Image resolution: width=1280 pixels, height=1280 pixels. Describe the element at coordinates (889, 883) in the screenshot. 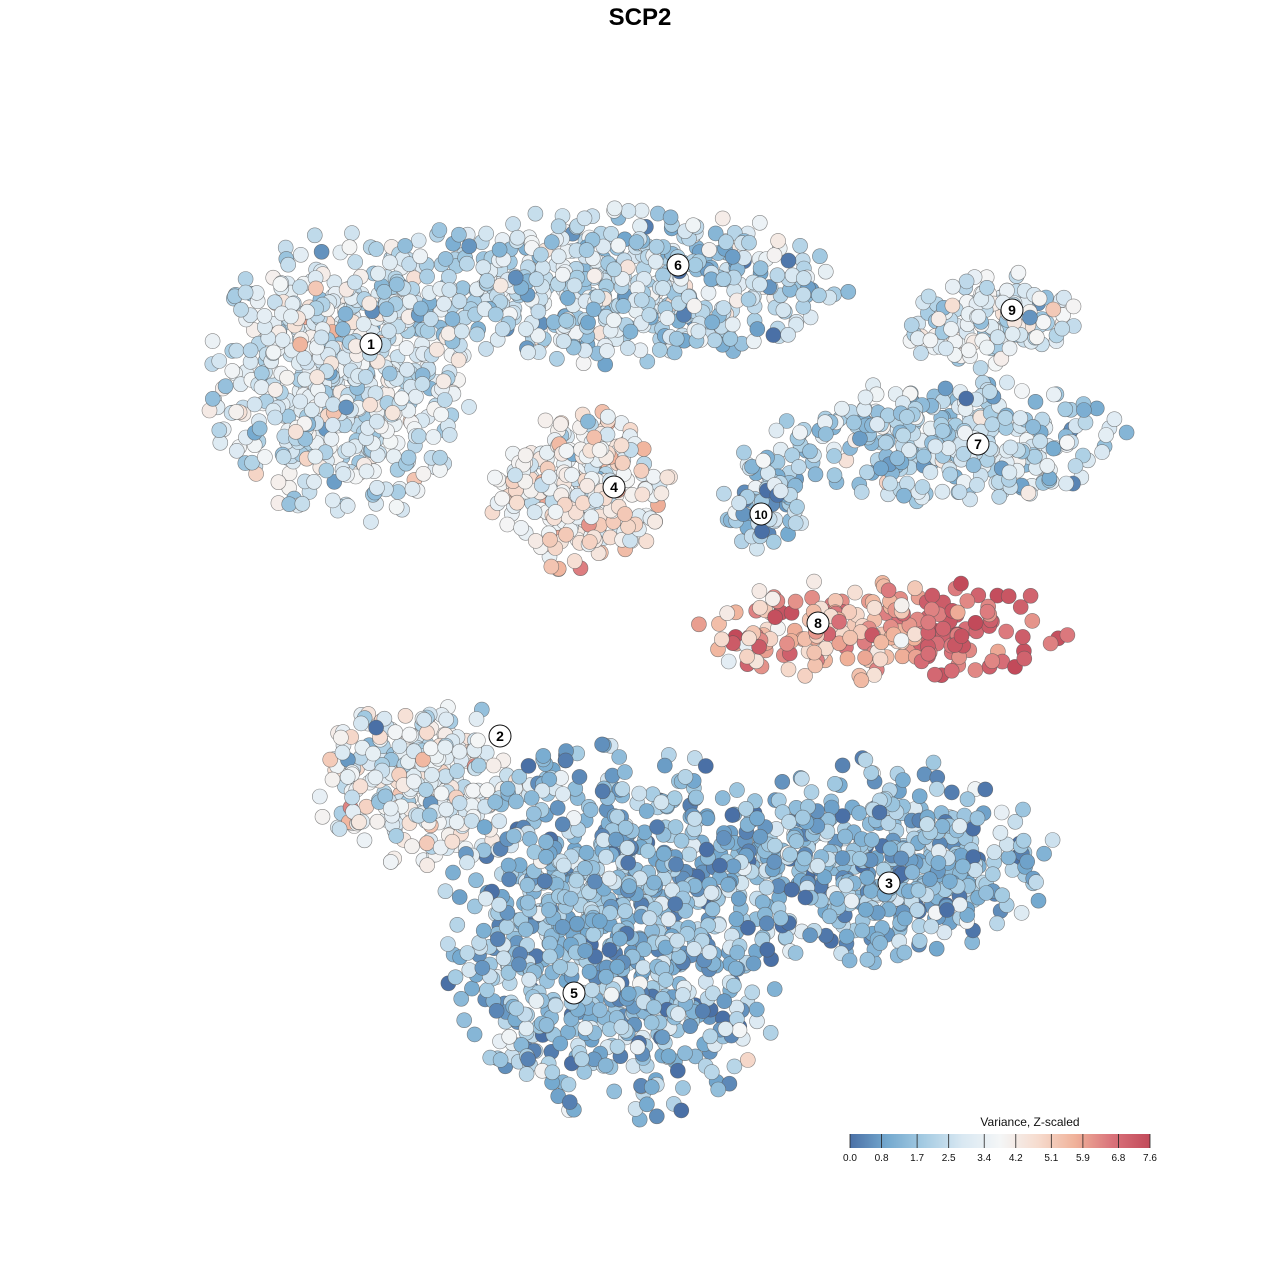

I see `cluster-label-3: 3` at that location.